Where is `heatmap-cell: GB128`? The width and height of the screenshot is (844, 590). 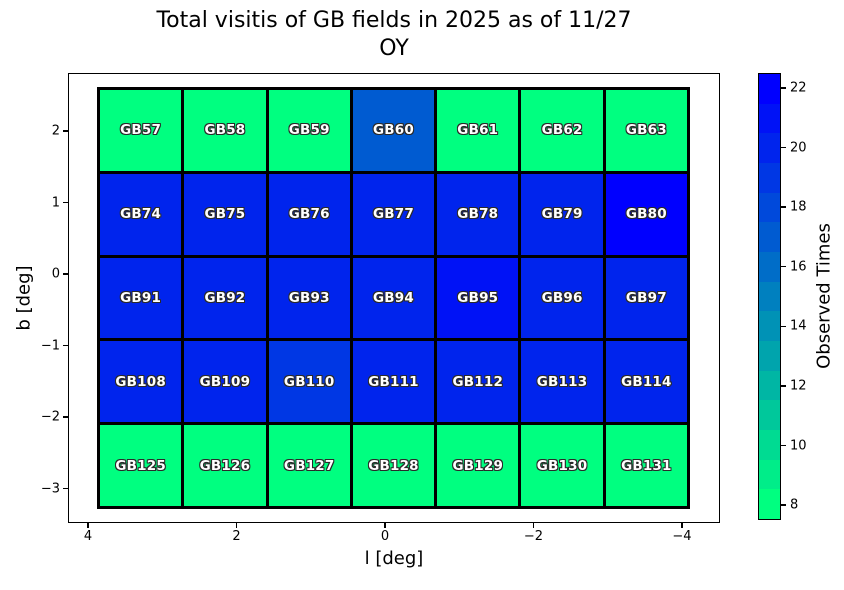 heatmap-cell: GB128 is located at coordinates (393, 465).